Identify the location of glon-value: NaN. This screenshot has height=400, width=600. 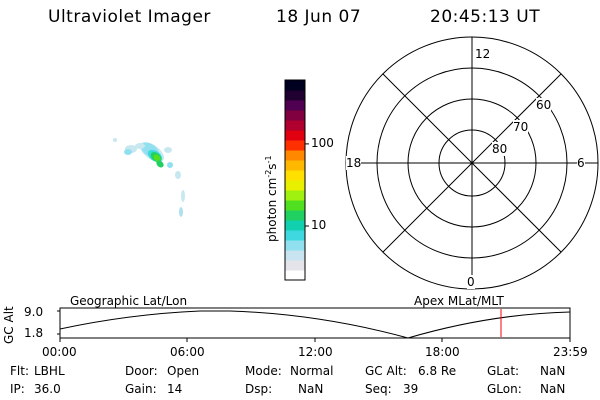
(553, 389).